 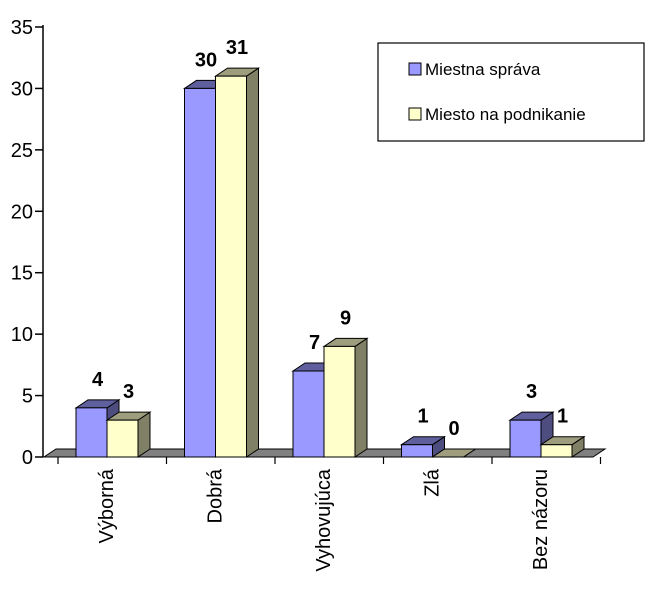 I want to click on category-label-zla: Zlá, so click(x=433, y=482).